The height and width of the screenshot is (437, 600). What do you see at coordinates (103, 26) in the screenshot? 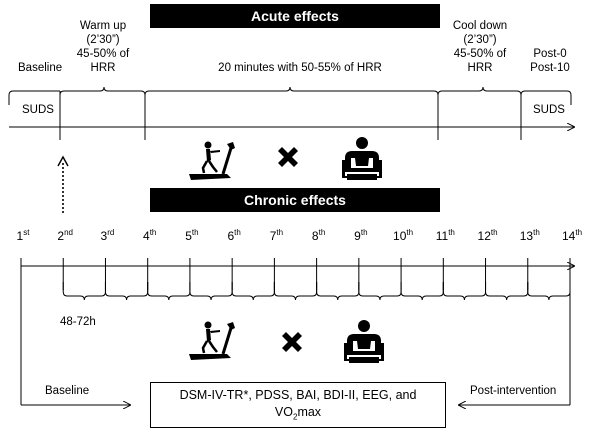
I see `warmup-line-1: Warm up` at bounding box center [103, 26].